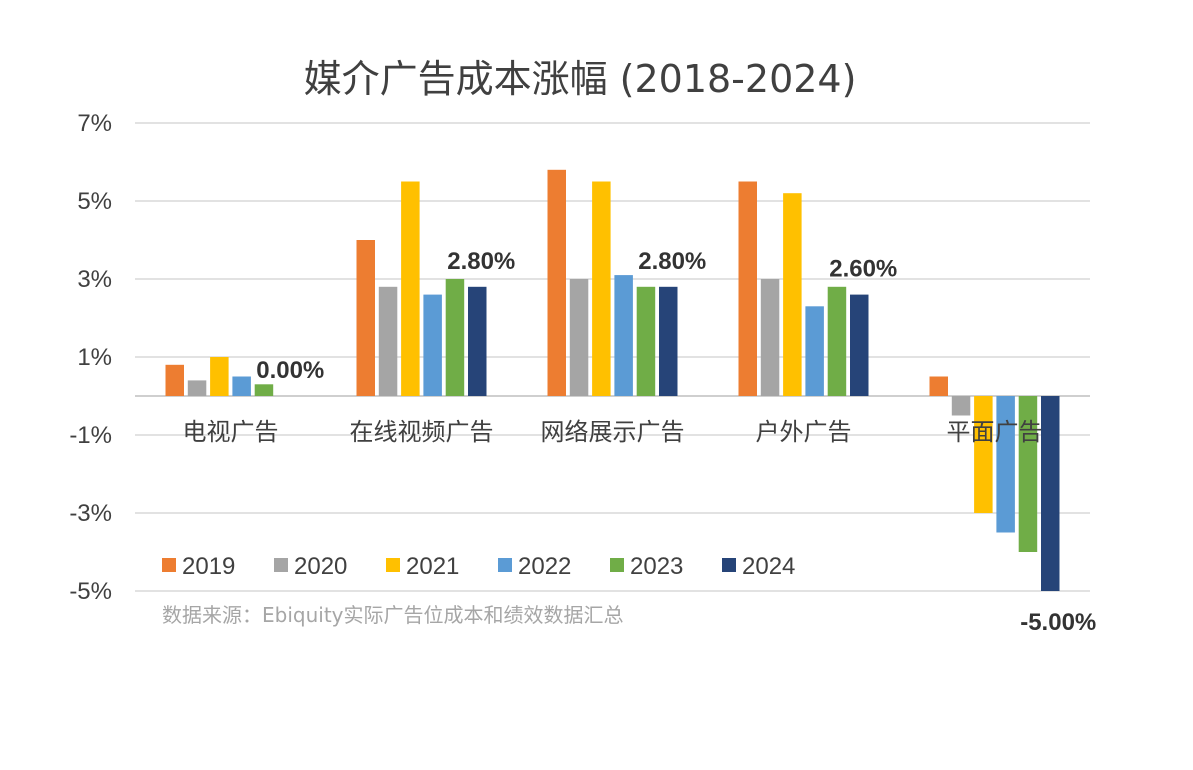 The height and width of the screenshot is (770, 1193). Describe the element at coordinates (90, 435) in the screenshot. I see `y-tick-label: -1%` at that location.